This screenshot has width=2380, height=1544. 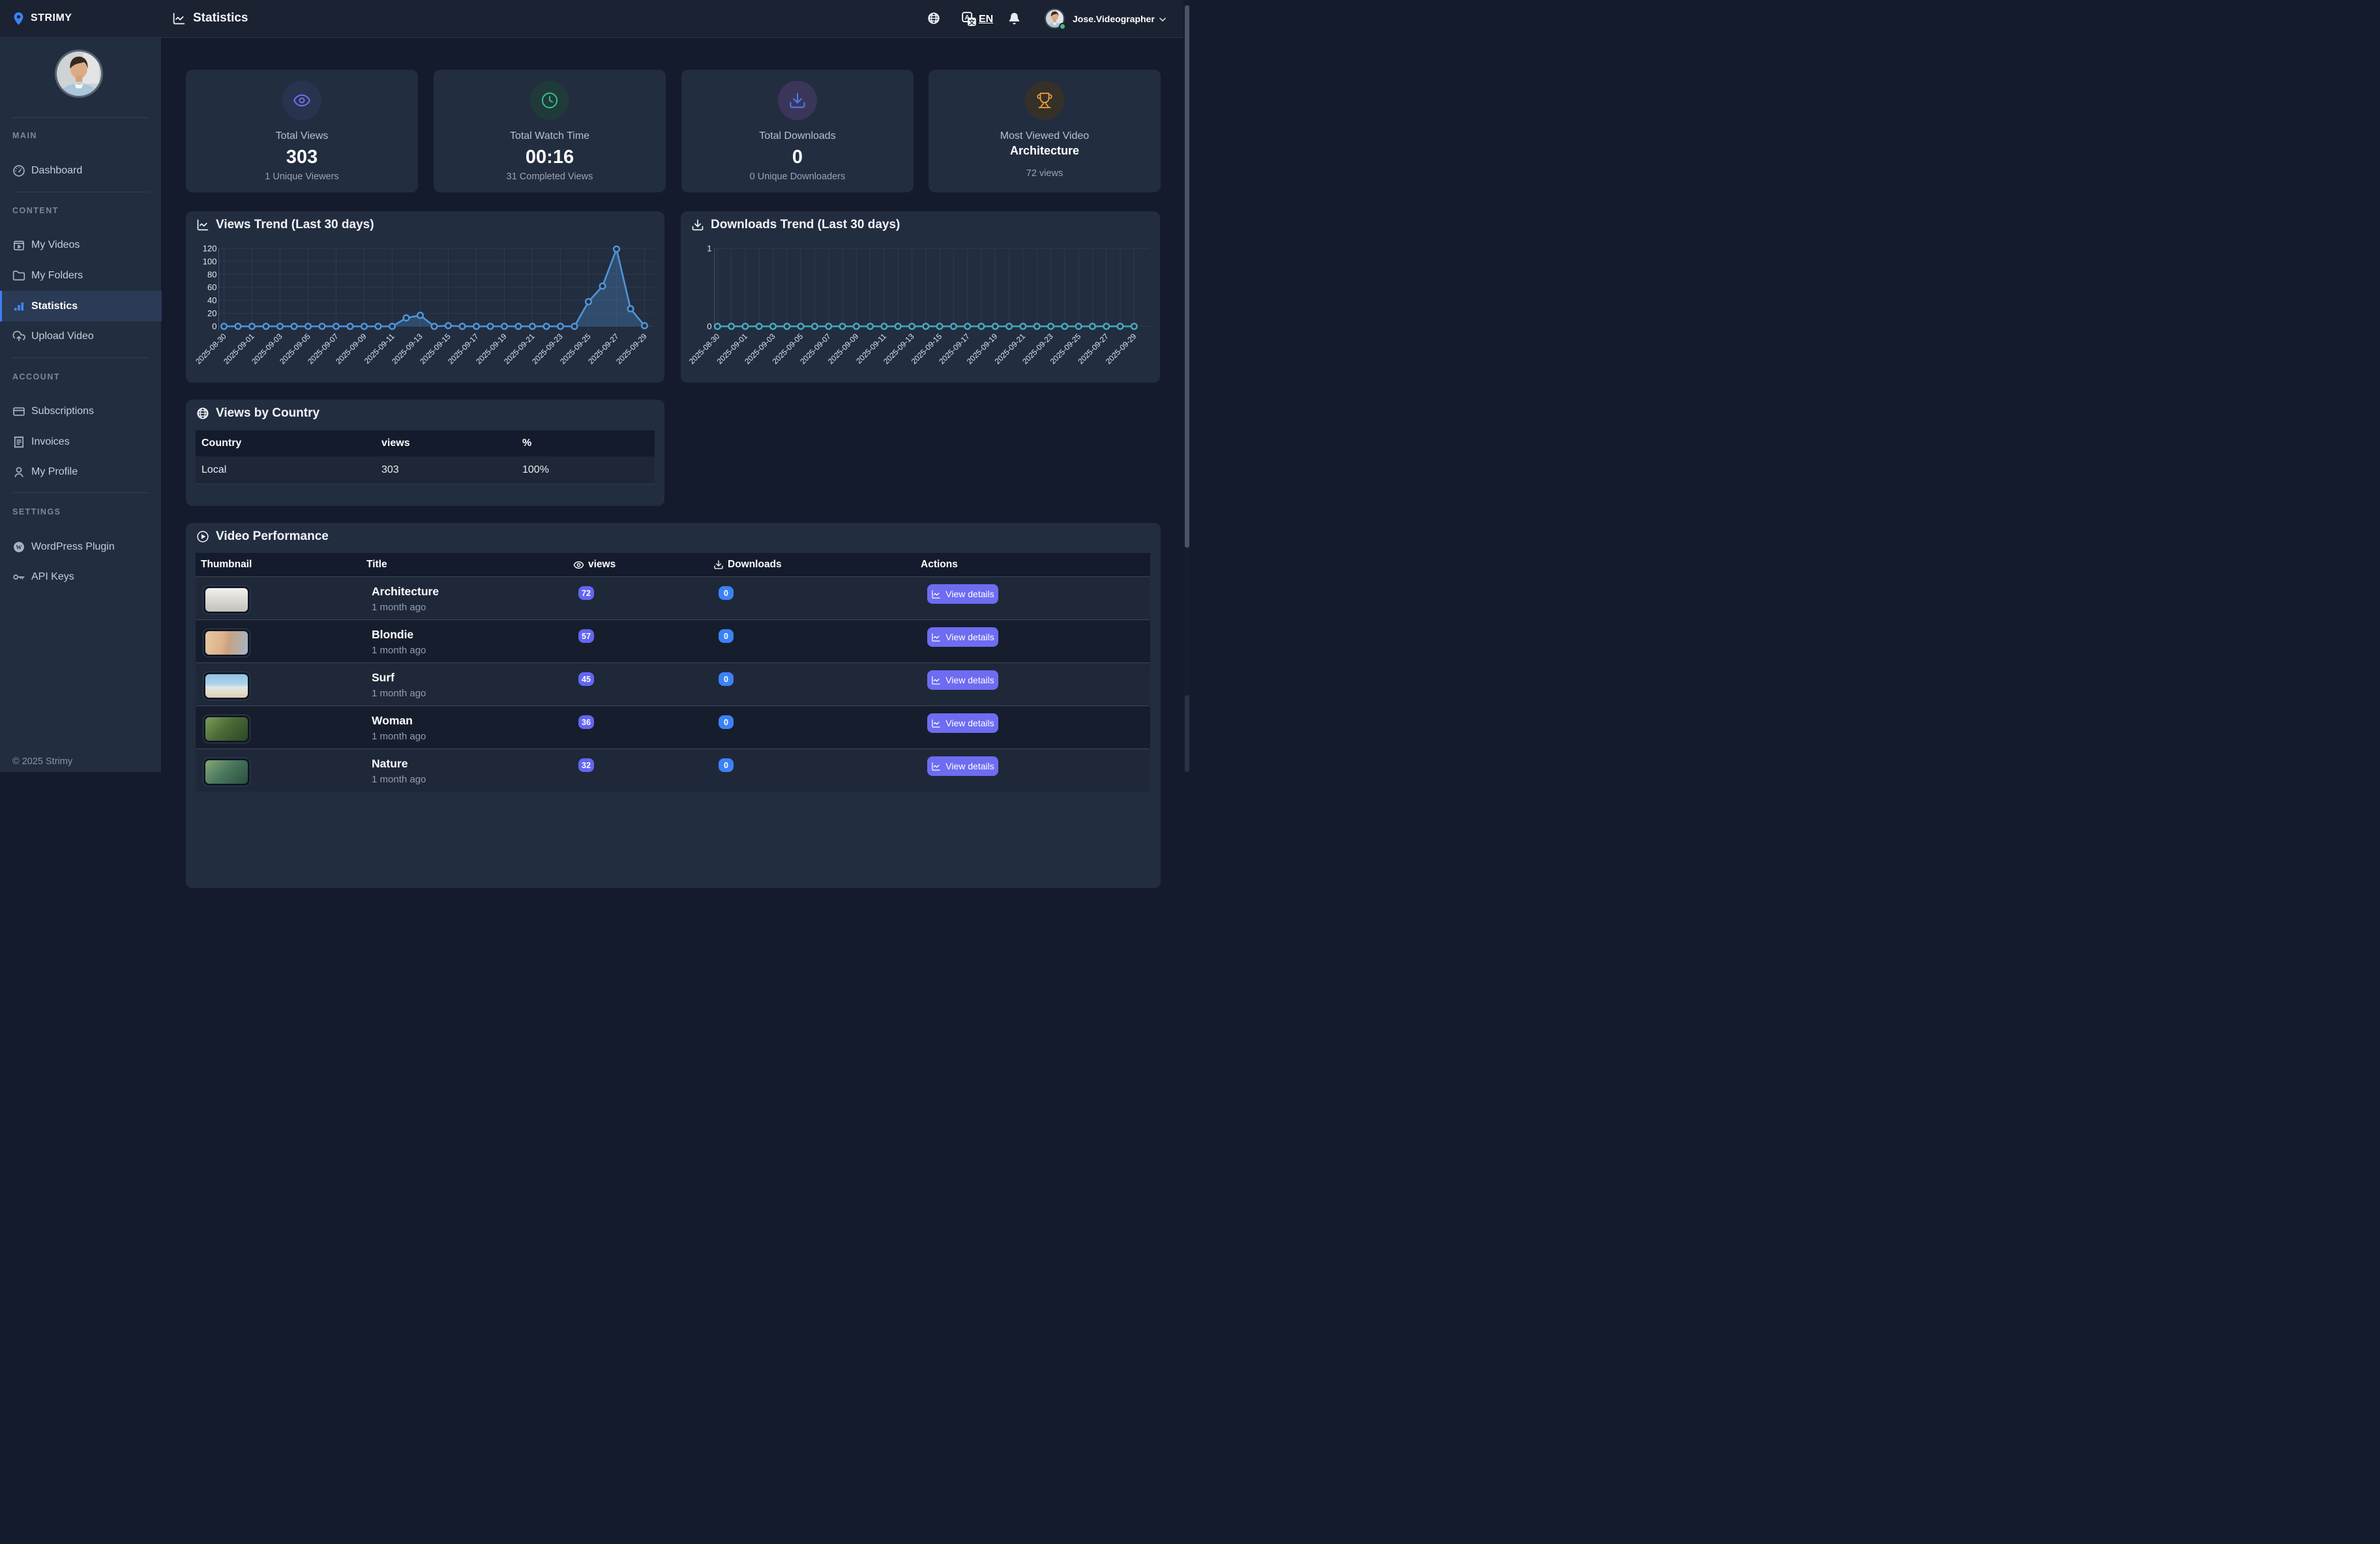 I want to click on svg-text: 文, so click(x=971, y=23).